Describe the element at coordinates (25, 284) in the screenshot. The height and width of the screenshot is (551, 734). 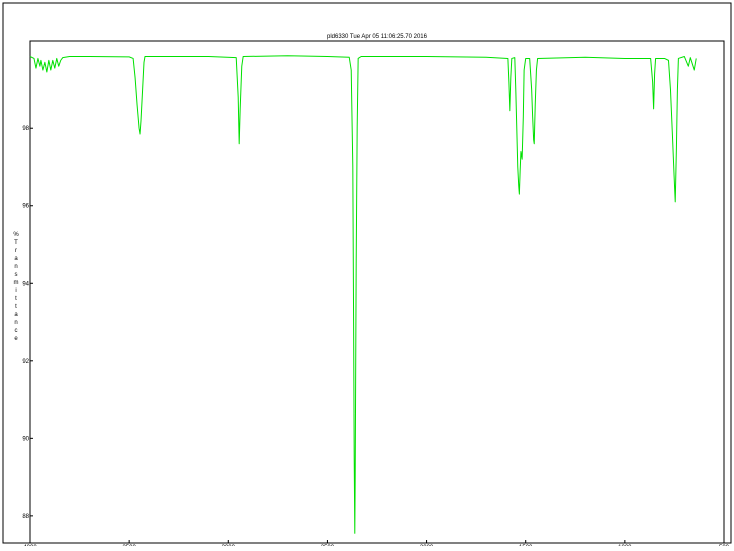
I see `y-tick-label: 94` at that location.